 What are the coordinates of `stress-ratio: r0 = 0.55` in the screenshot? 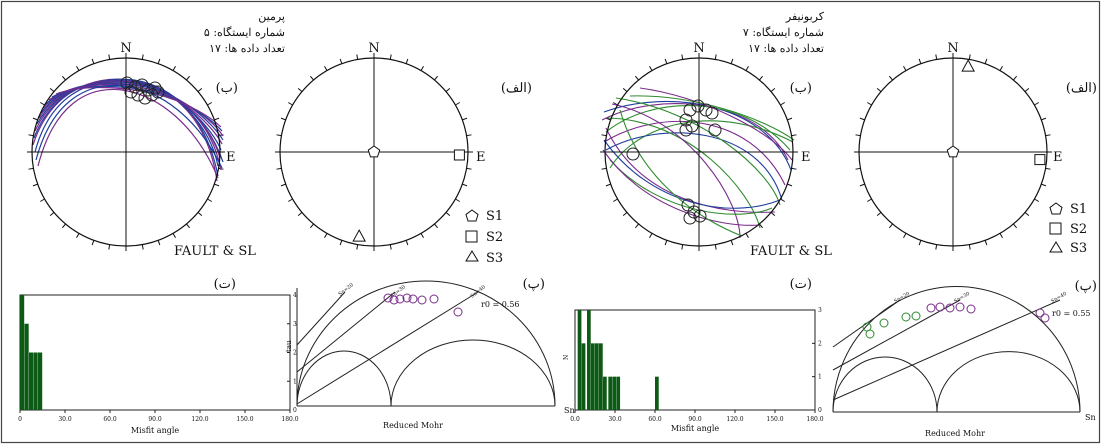 It's located at (1071, 313).